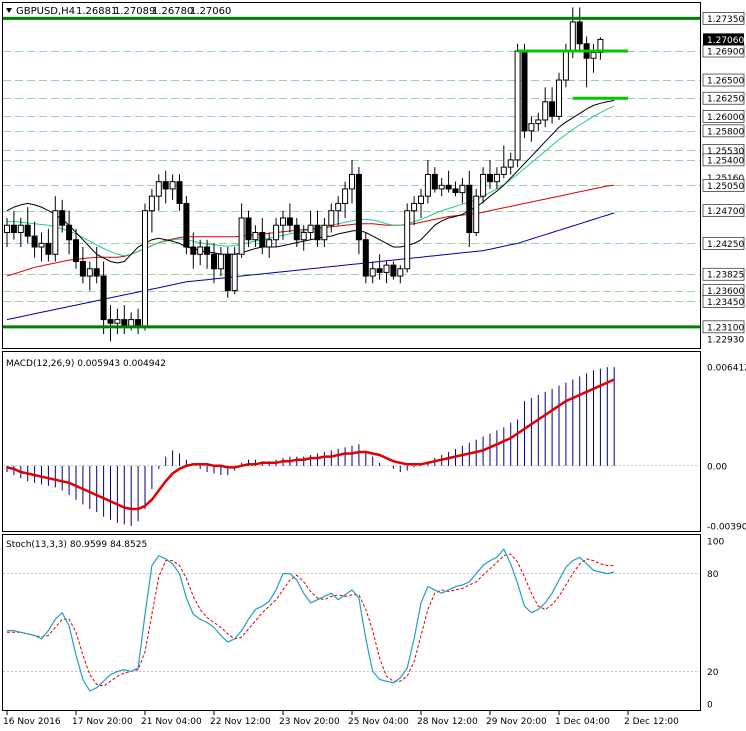  What do you see at coordinates (76, 545) in the screenshot?
I see `stoch-title: Stoch(13,3,3) 80.9599 84.8525` at bounding box center [76, 545].